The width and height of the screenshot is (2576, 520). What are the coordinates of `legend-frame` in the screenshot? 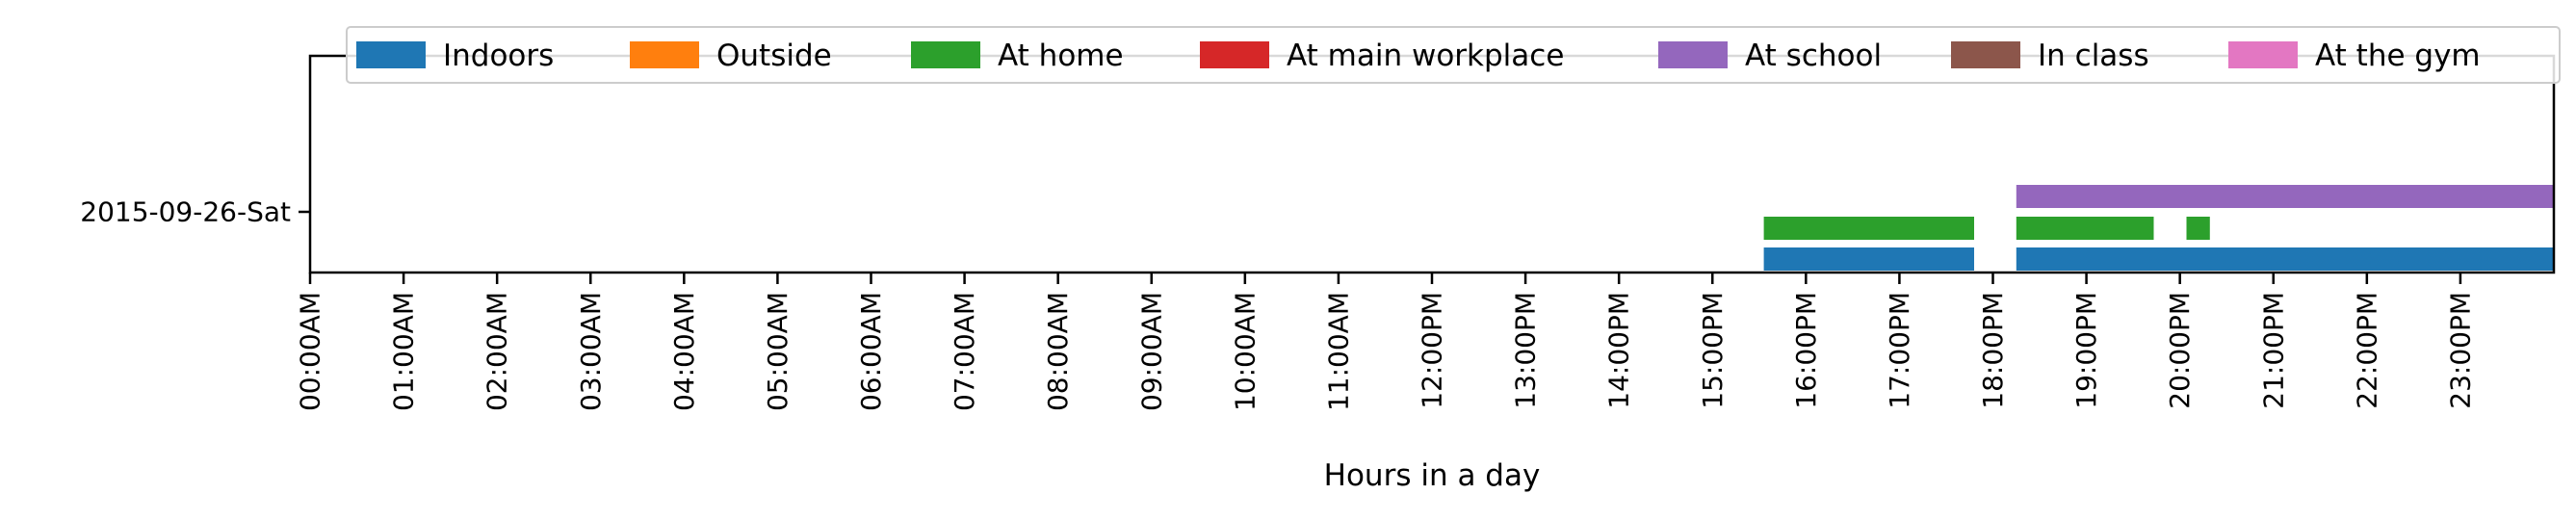 It's located at (1453, 55).